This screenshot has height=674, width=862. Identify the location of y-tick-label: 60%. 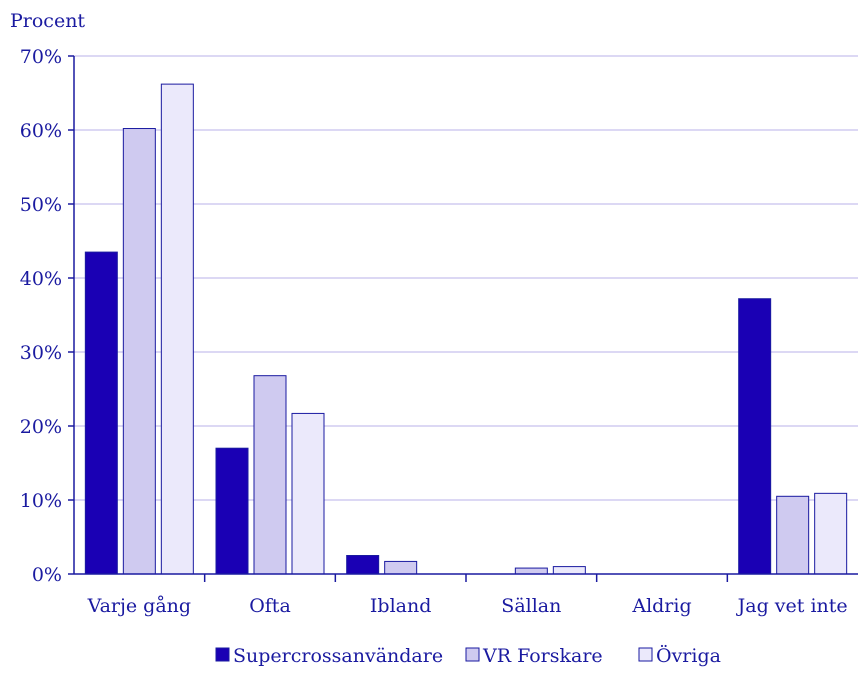
(41, 131).